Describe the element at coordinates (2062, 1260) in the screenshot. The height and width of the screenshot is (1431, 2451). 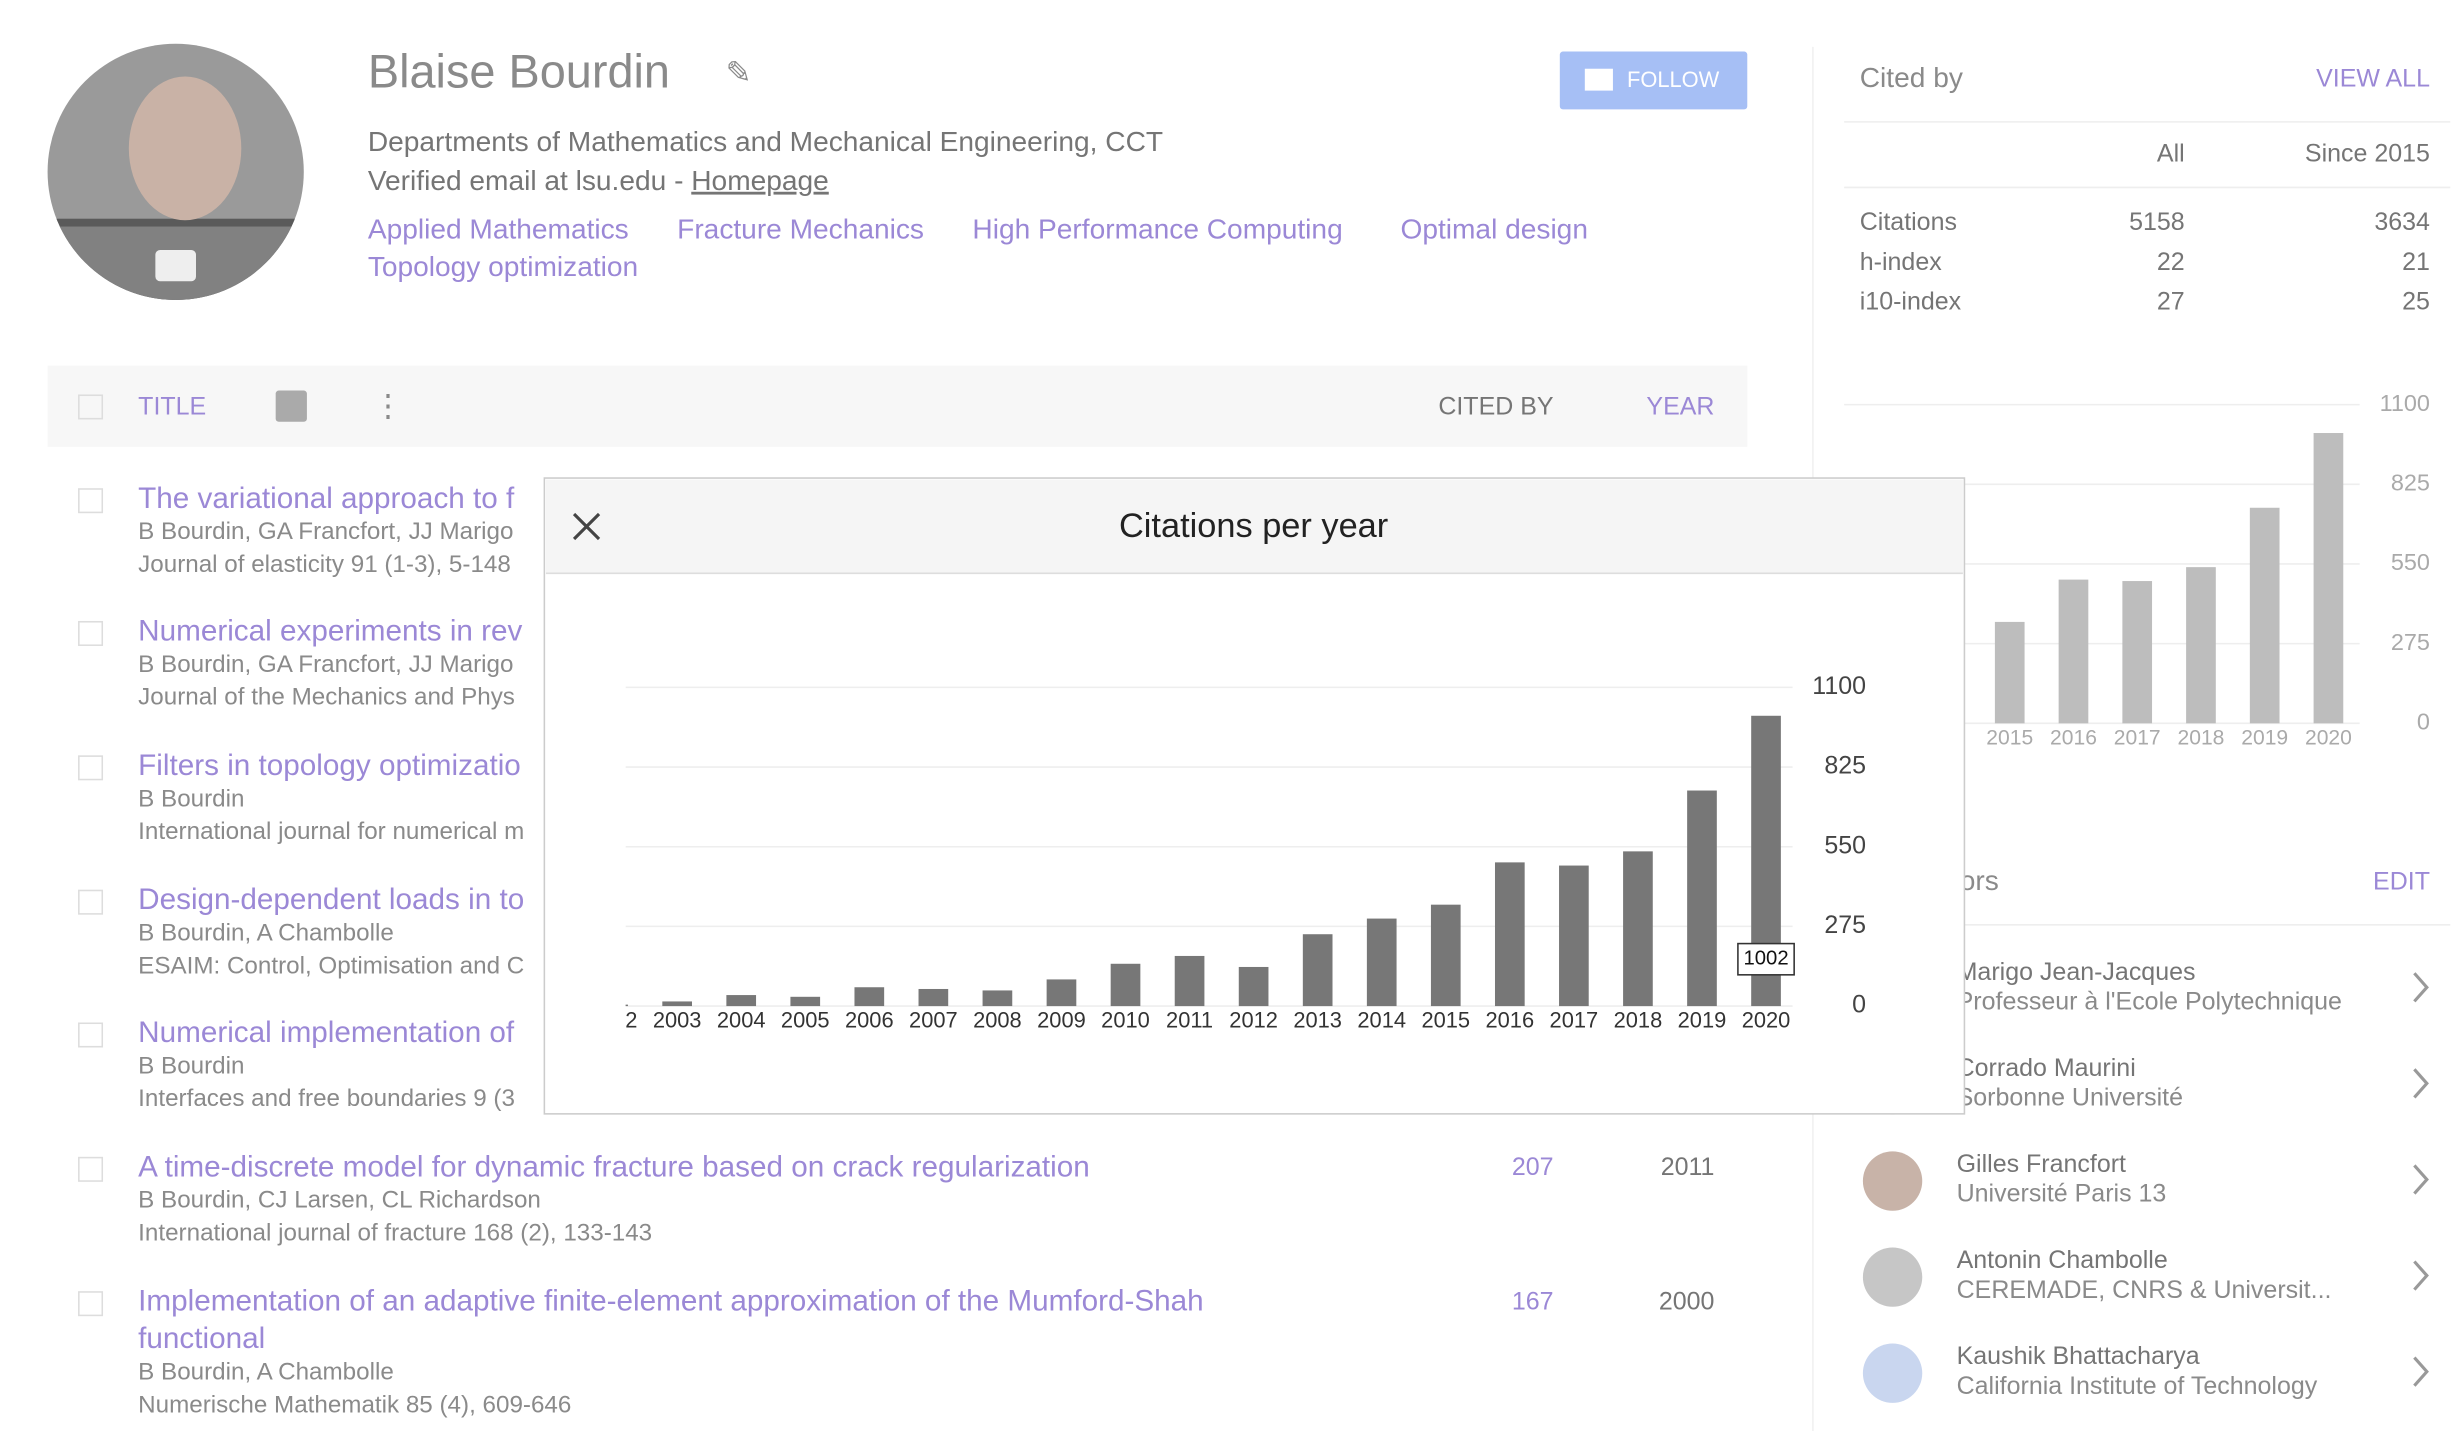
I see `coauthor-name: Antonin Chambolle` at that location.